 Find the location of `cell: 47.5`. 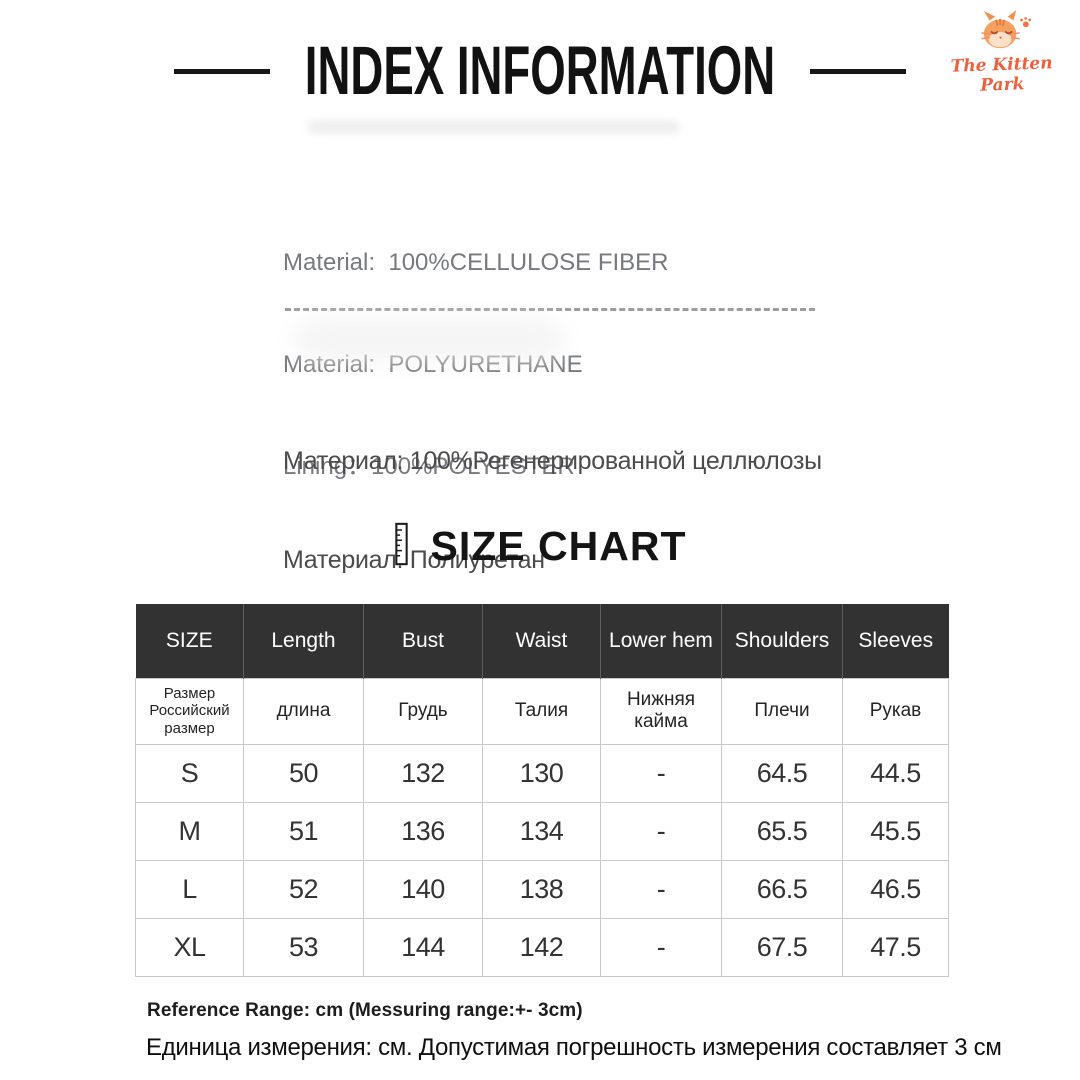

cell: 47.5 is located at coordinates (895, 947).